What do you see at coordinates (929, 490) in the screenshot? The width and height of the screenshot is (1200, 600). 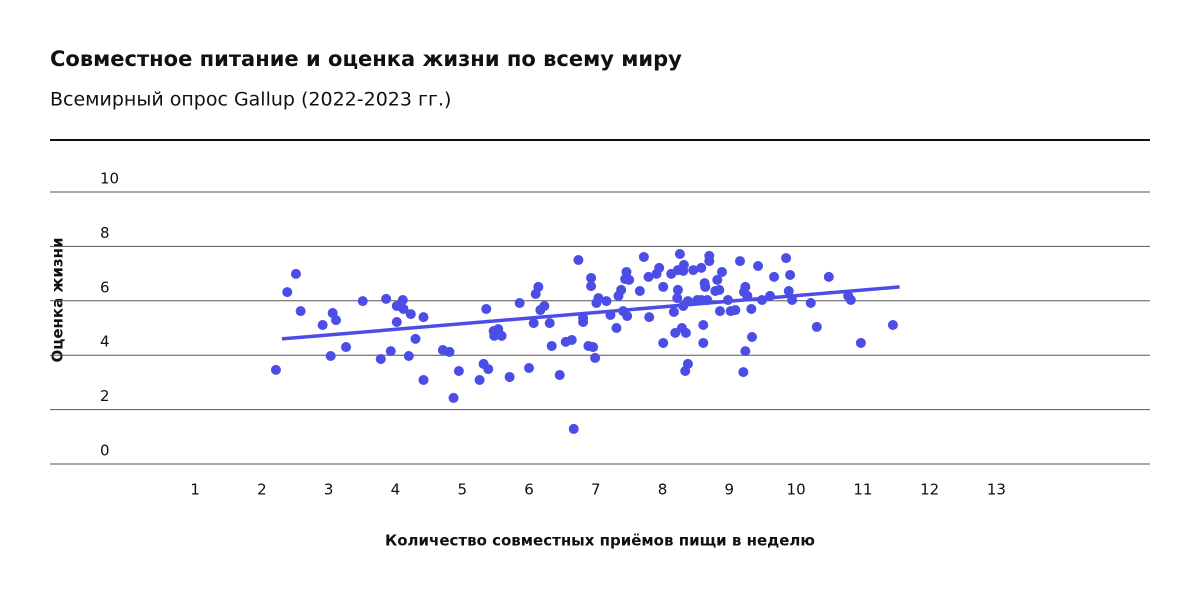 I see `x-tick-label: 12` at bounding box center [929, 490].